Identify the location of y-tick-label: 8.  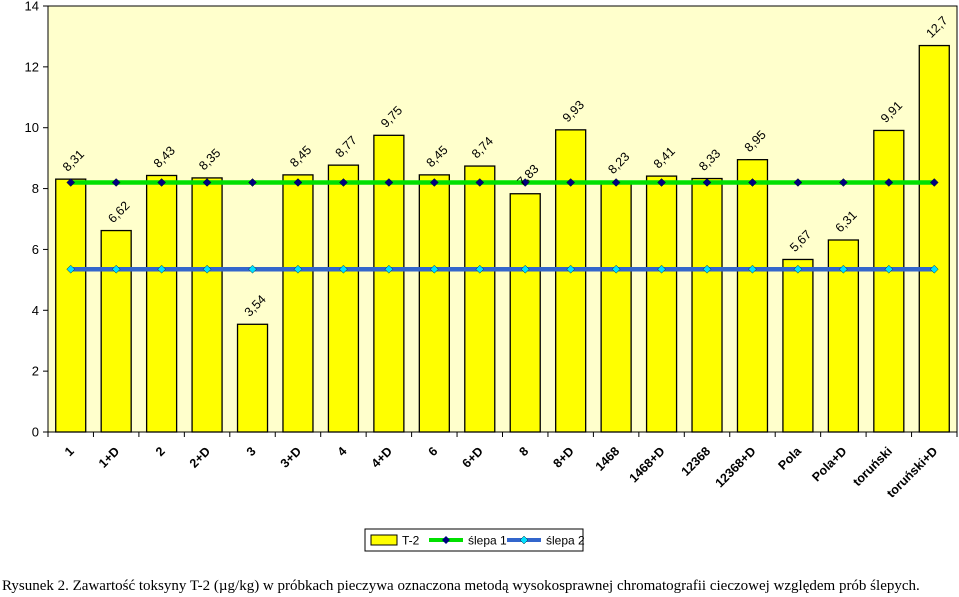
(35, 188).